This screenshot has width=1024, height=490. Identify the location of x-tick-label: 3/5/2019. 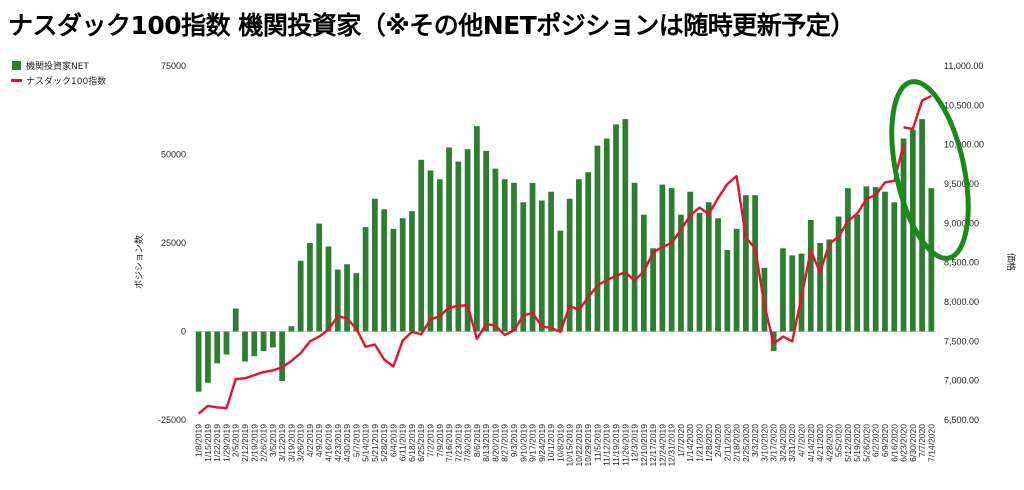
(273, 440).